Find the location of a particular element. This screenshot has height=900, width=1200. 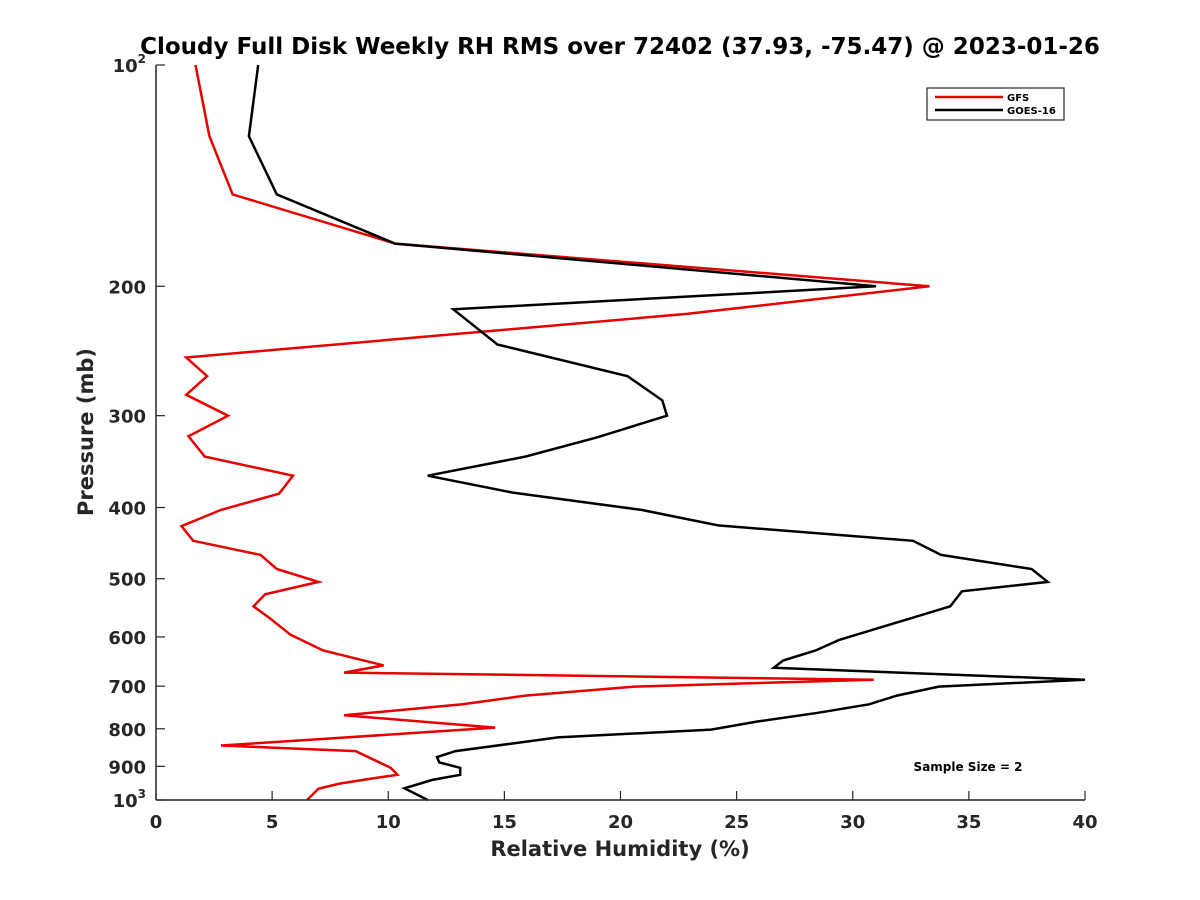

x-tick-label: 25 is located at coordinates (736, 822).